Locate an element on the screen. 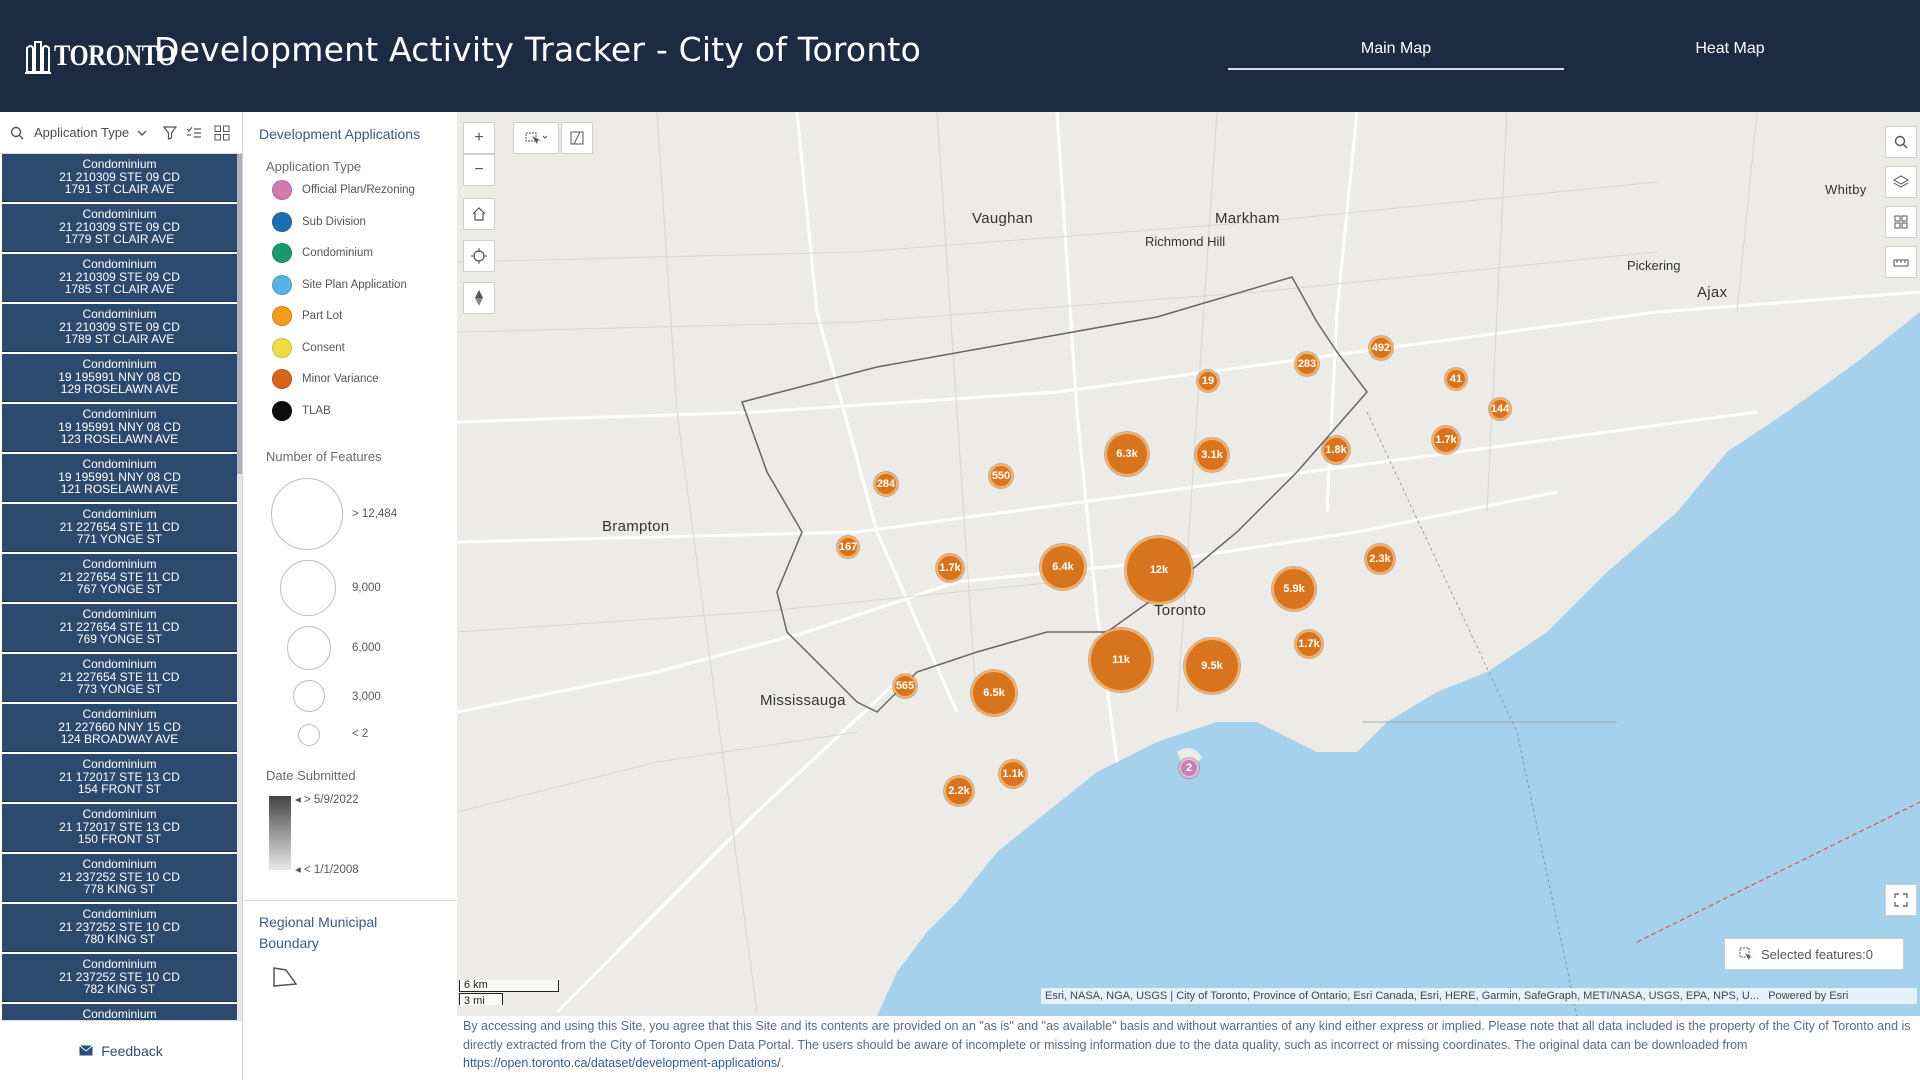 The image size is (1920, 1080). application-type-heading: Application Type is located at coordinates (314, 166).